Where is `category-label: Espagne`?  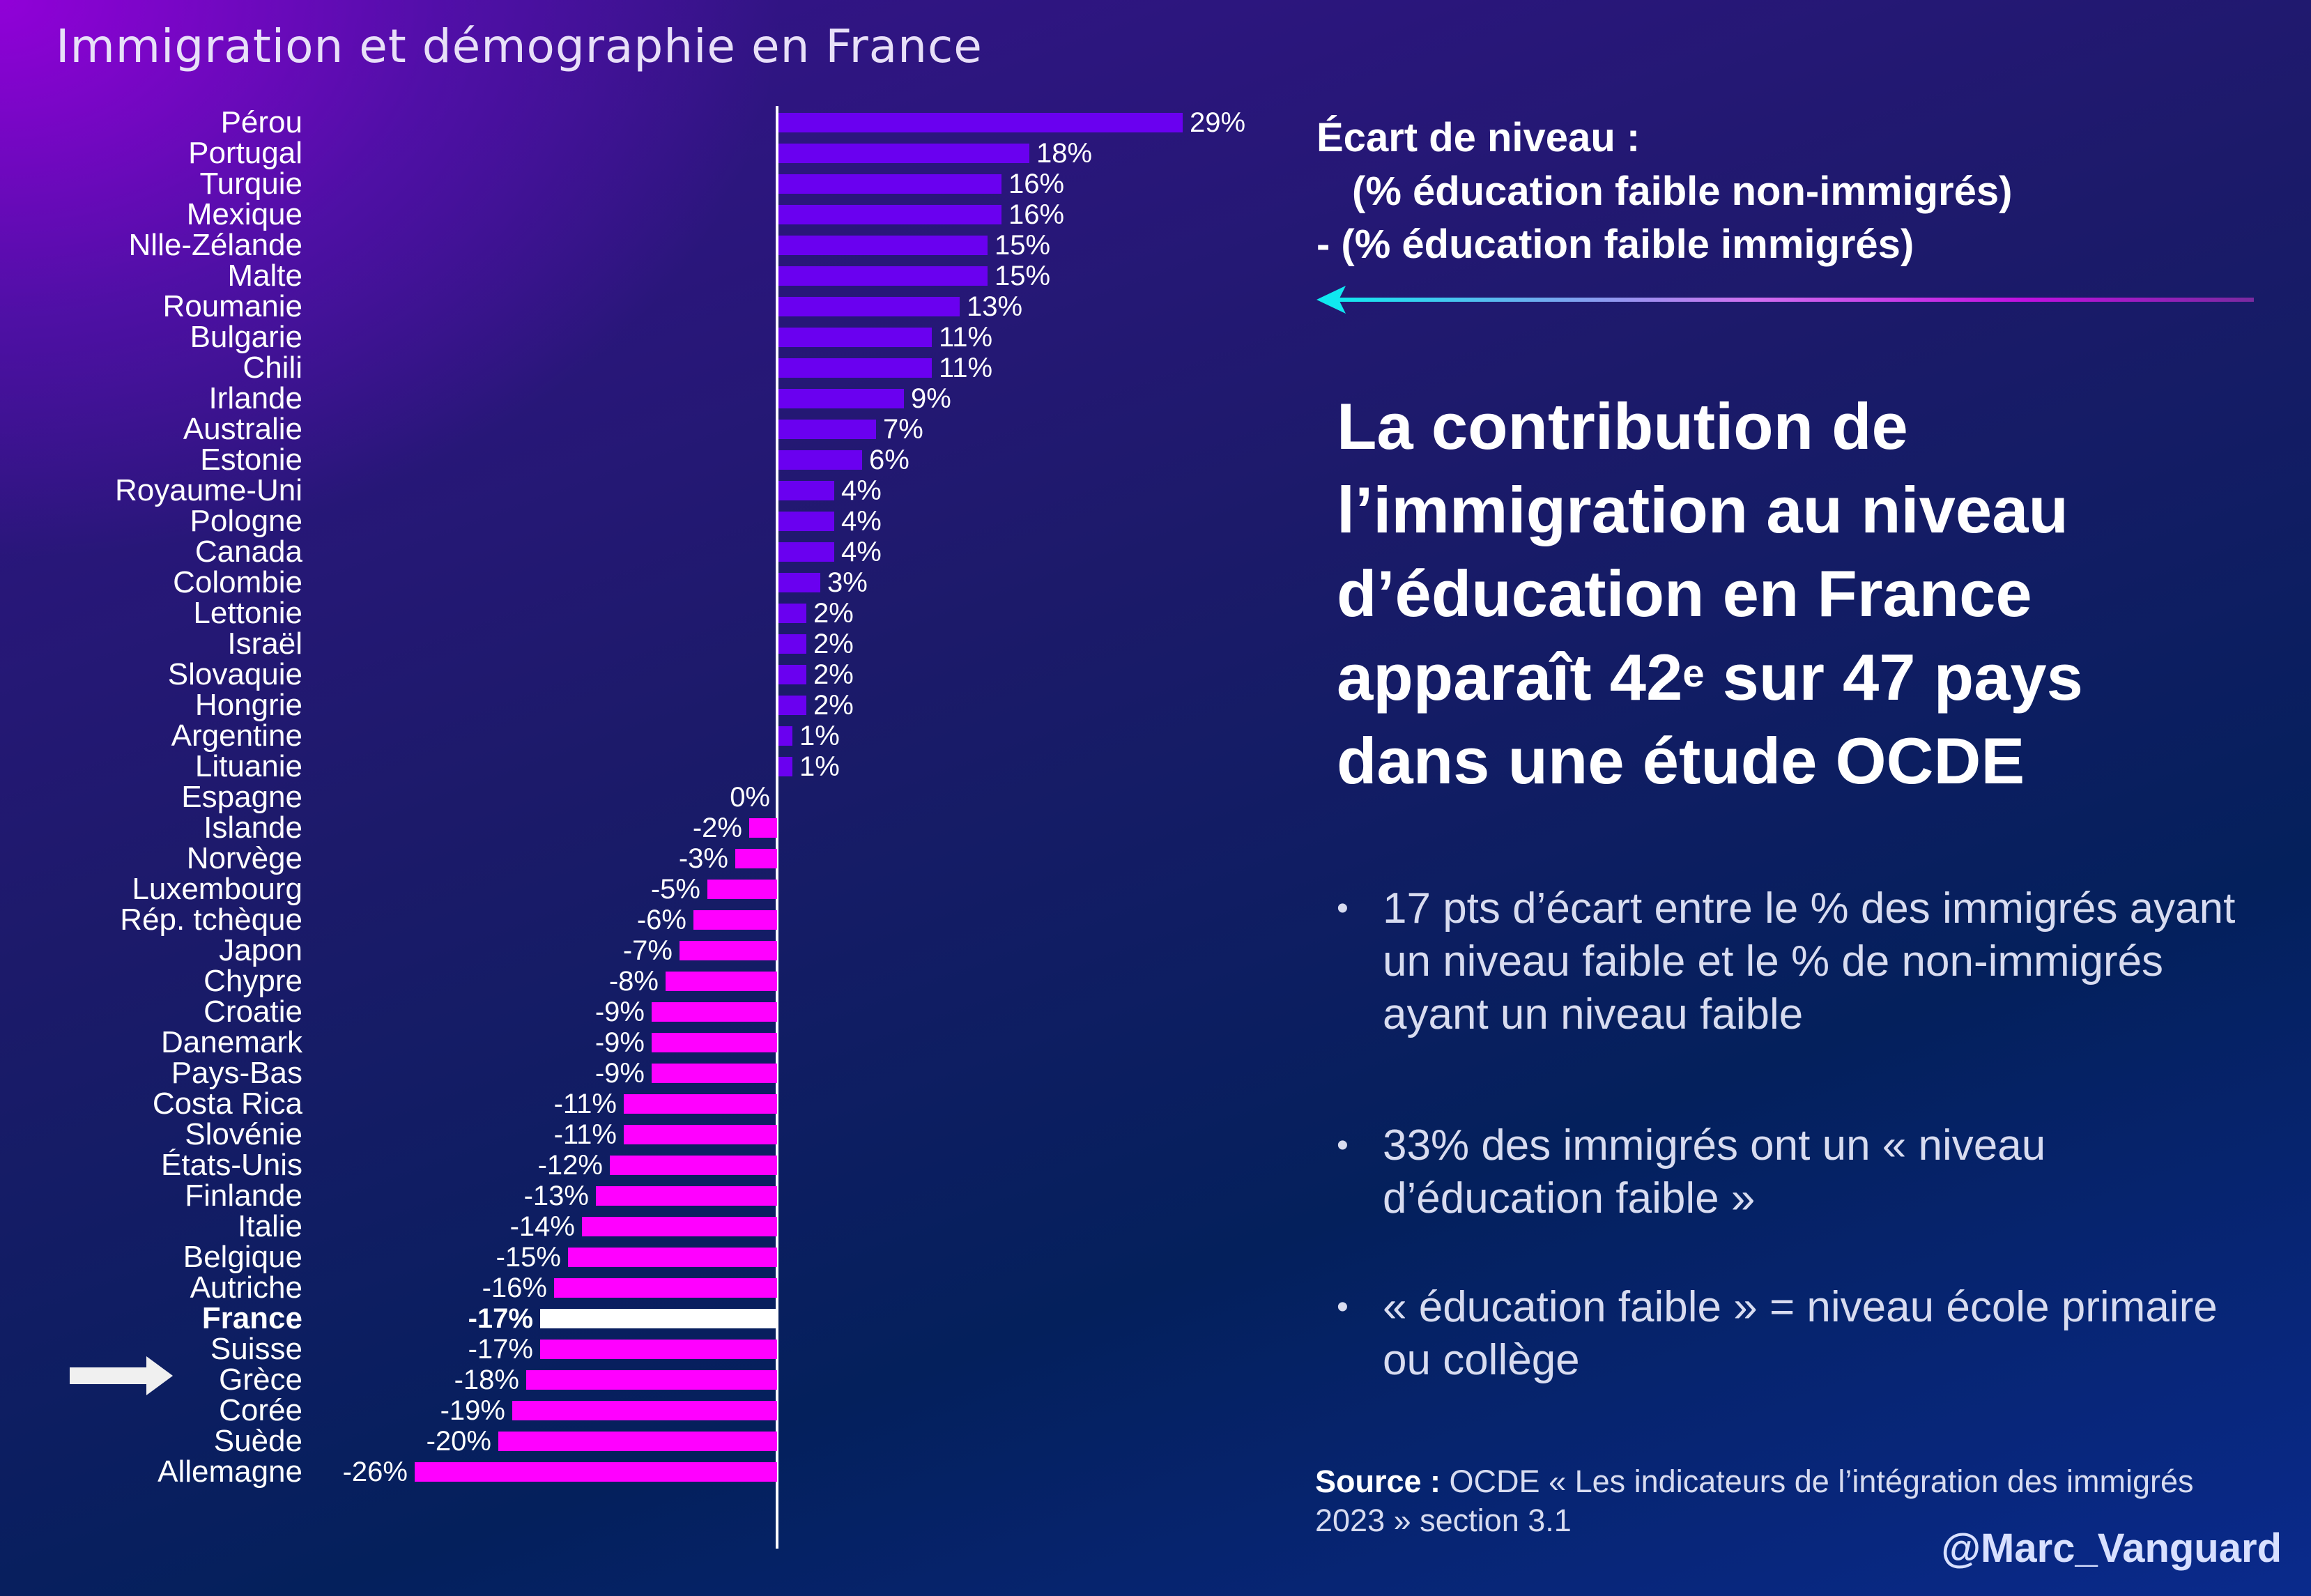
category-label: Espagne is located at coordinates (241, 797).